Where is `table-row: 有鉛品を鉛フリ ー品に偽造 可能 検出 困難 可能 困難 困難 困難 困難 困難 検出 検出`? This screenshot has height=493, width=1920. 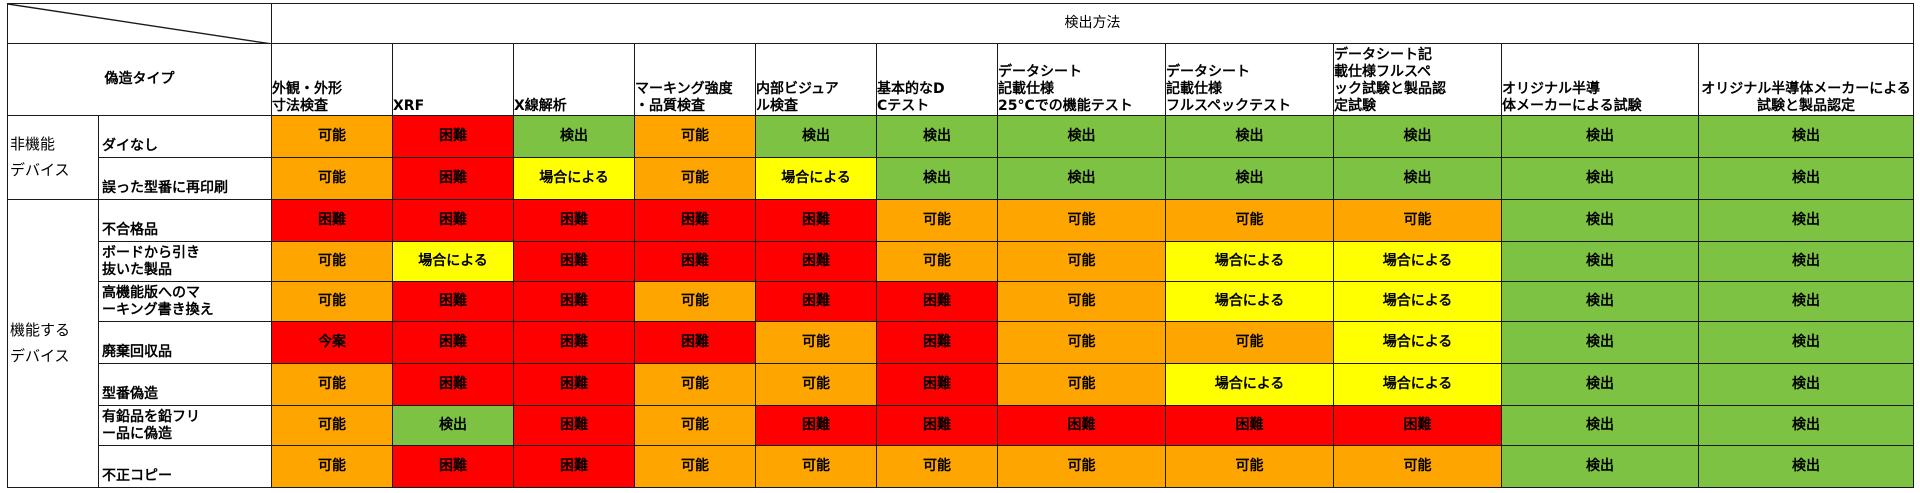 table-row: 有鉛品を鉛フリ ー品に偽造 可能 検出 困難 可能 困難 困難 困難 困難 困難 検出 検出 is located at coordinates (961, 425).